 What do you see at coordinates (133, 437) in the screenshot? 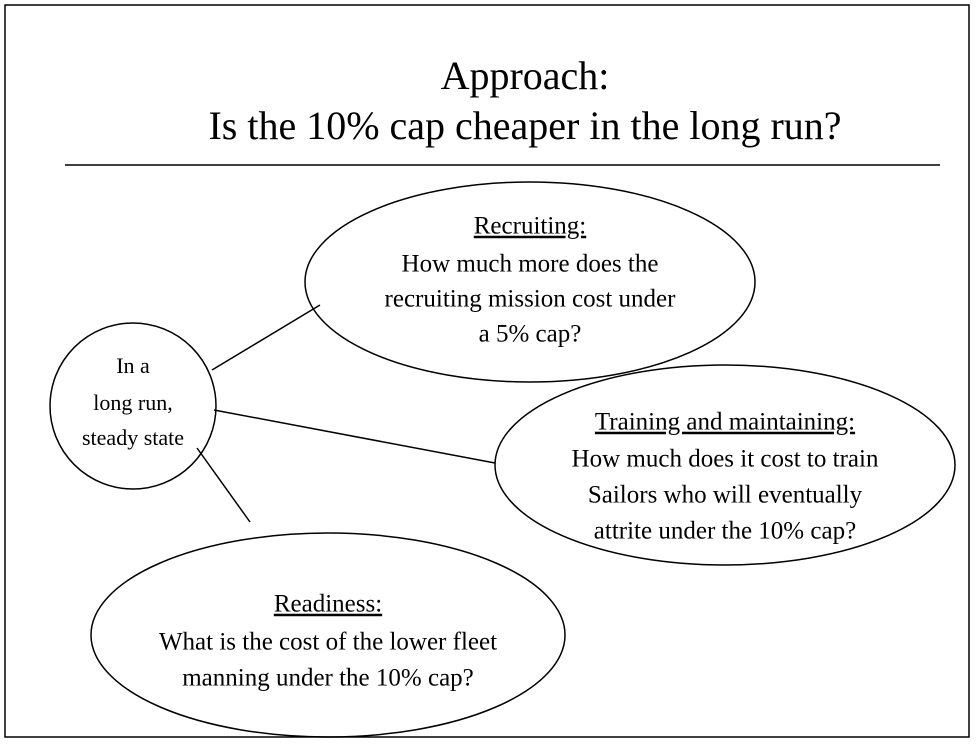
I see `center-text: steady state` at bounding box center [133, 437].